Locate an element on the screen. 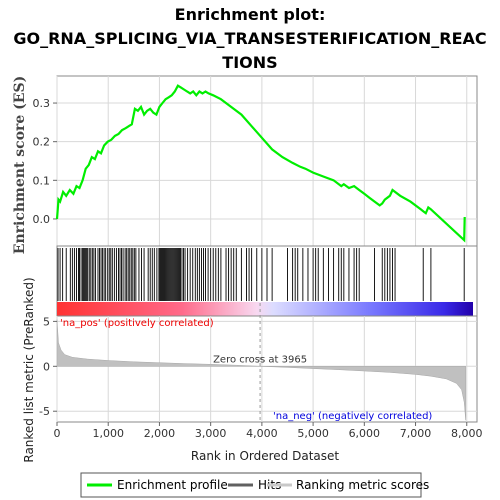 The height and width of the screenshot is (500, 500). chart-title-line-3: TIONS is located at coordinates (249, 62).